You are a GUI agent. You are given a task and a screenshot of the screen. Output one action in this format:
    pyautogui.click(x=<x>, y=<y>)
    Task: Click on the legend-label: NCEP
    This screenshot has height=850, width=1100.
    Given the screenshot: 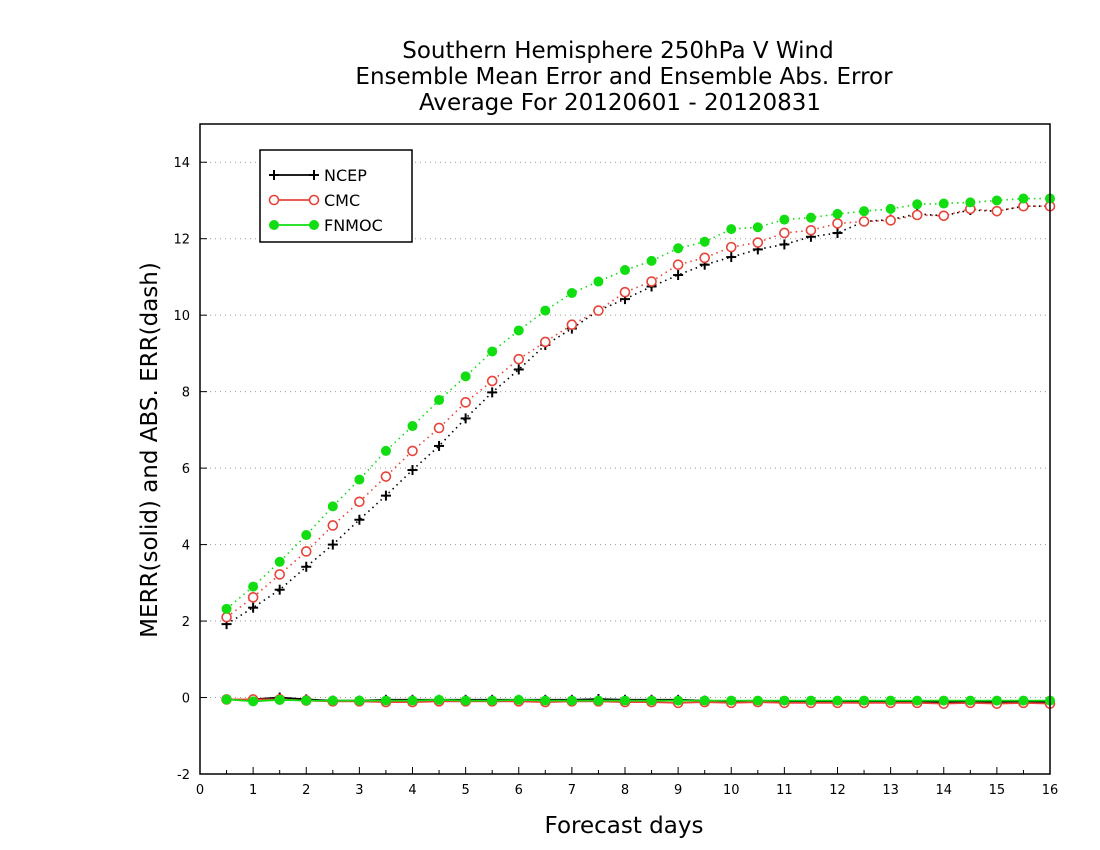 What is the action you would take?
    pyautogui.click(x=345, y=175)
    